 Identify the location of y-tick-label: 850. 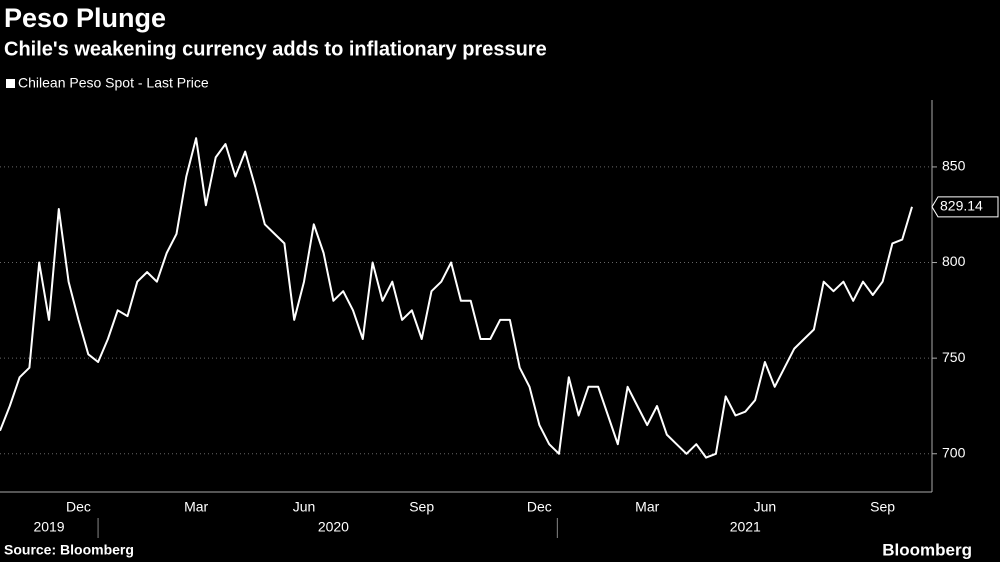
(954, 166).